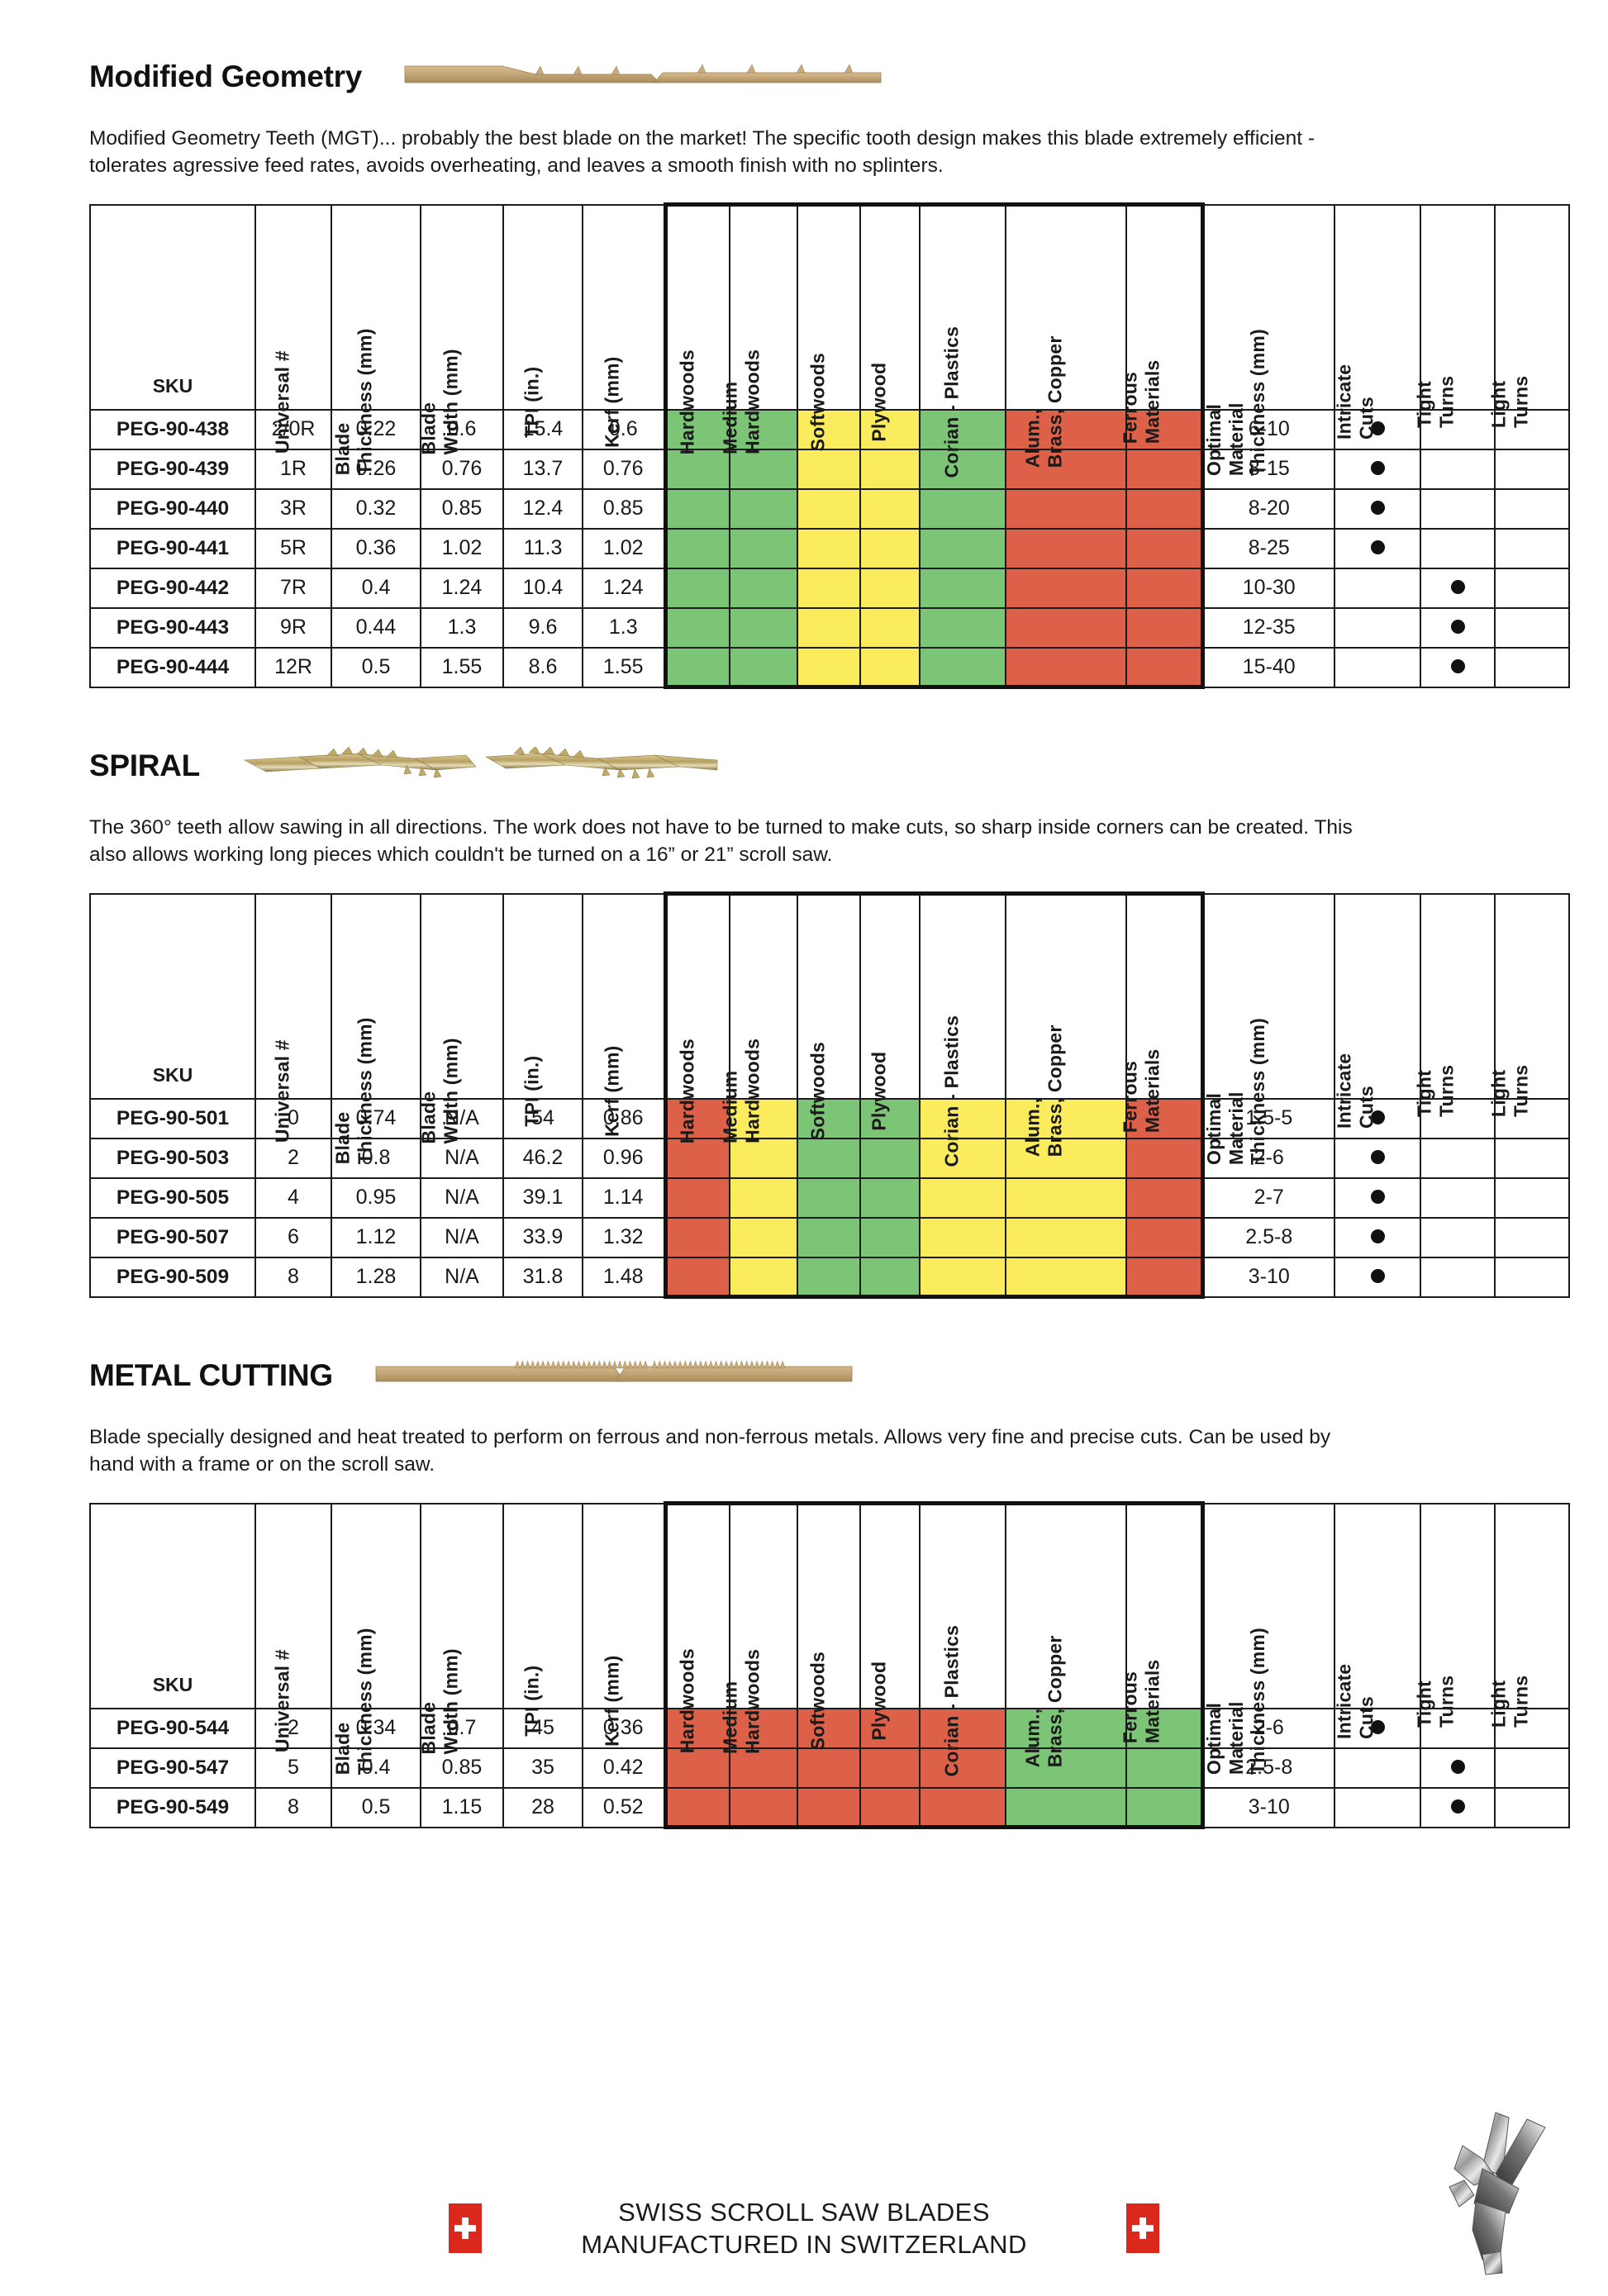 The image size is (1608, 2296). Describe the element at coordinates (829, 509) in the screenshot. I see `table-row: PEG-90-440 3R 0.32 0.85 12.4 0.85 8-20` at that location.